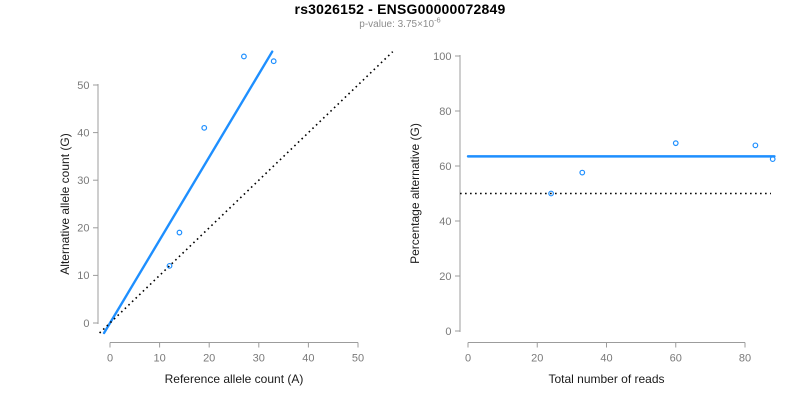  I want to click on x-axis-title: Total number of reads, so click(606, 379).